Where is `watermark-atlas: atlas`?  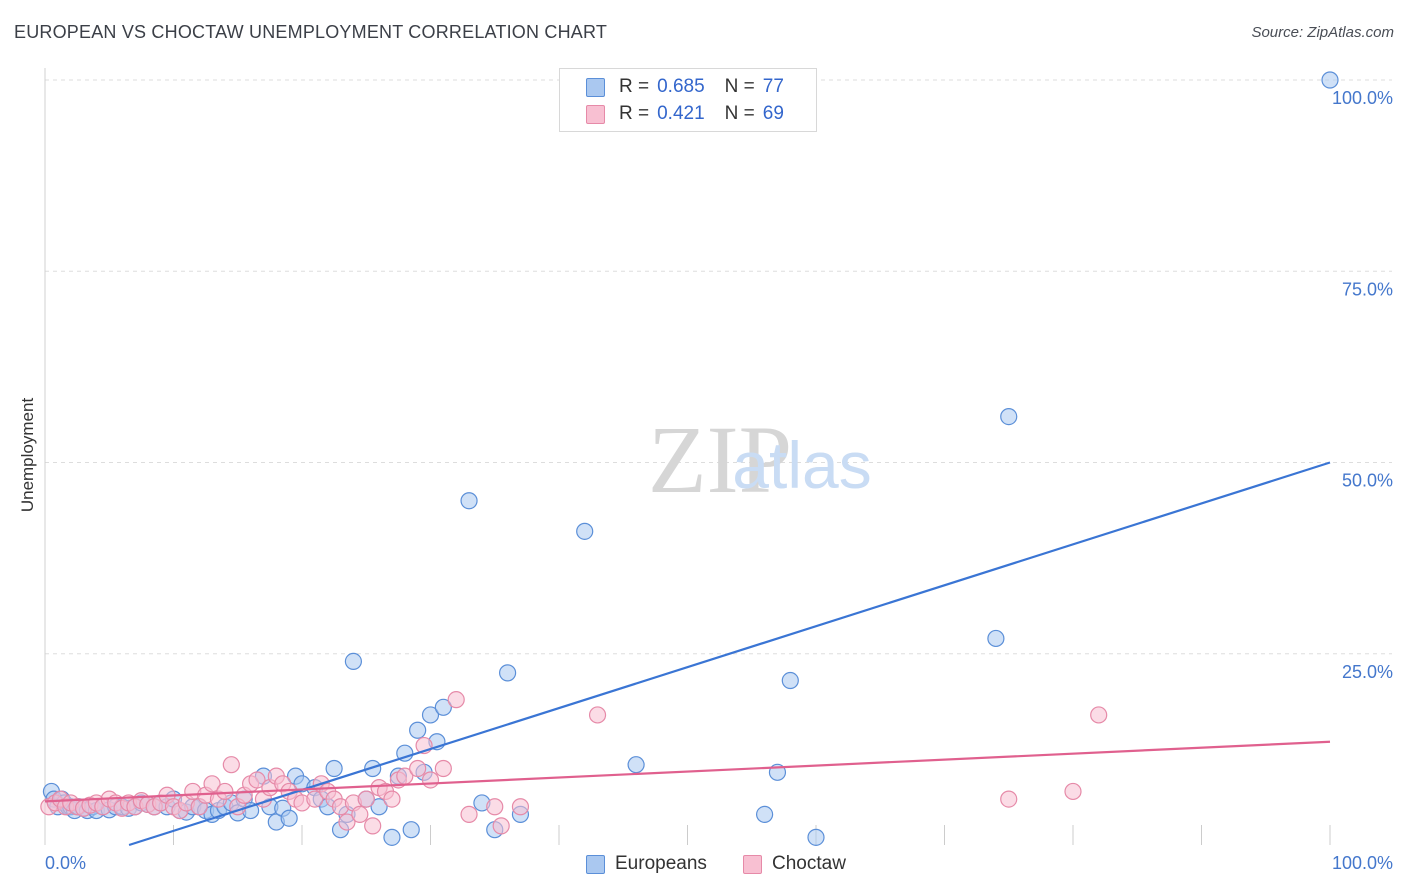 watermark-atlas: atlas is located at coordinates (801, 465).